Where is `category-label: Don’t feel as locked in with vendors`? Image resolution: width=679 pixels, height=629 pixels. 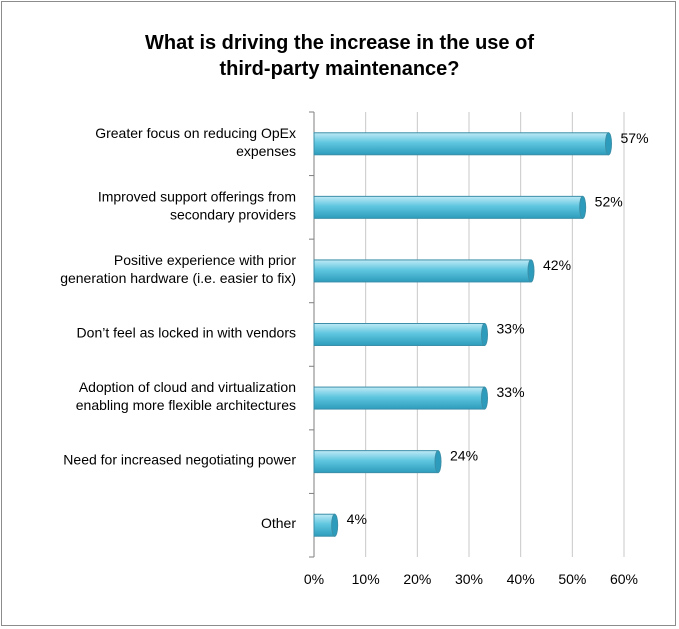
category-label: Don’t feel as locked in with vendors is located at coordinates (186, 333).